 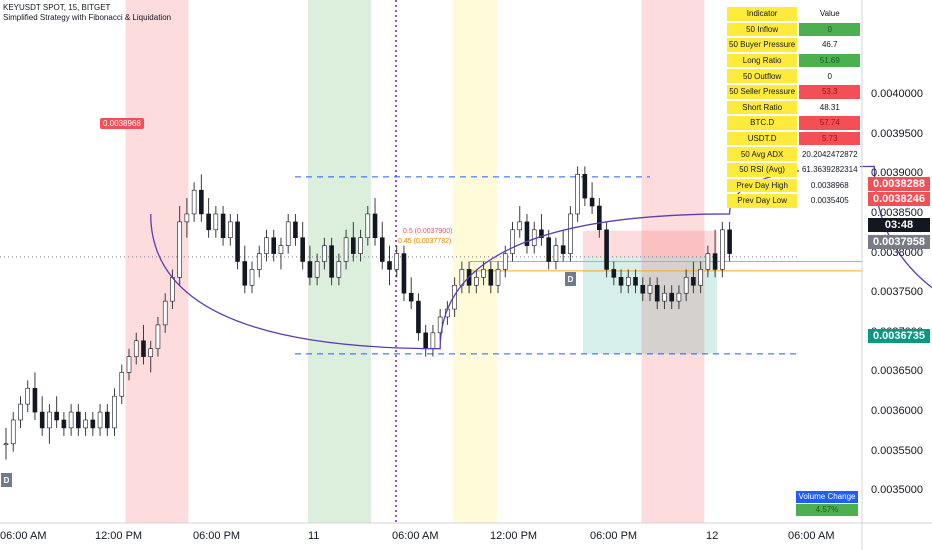 What do you see at coordinates (794, 14) in the screenshot?
I see `indicator-table-header: Indicator Value` at bounding box center [794, 14].